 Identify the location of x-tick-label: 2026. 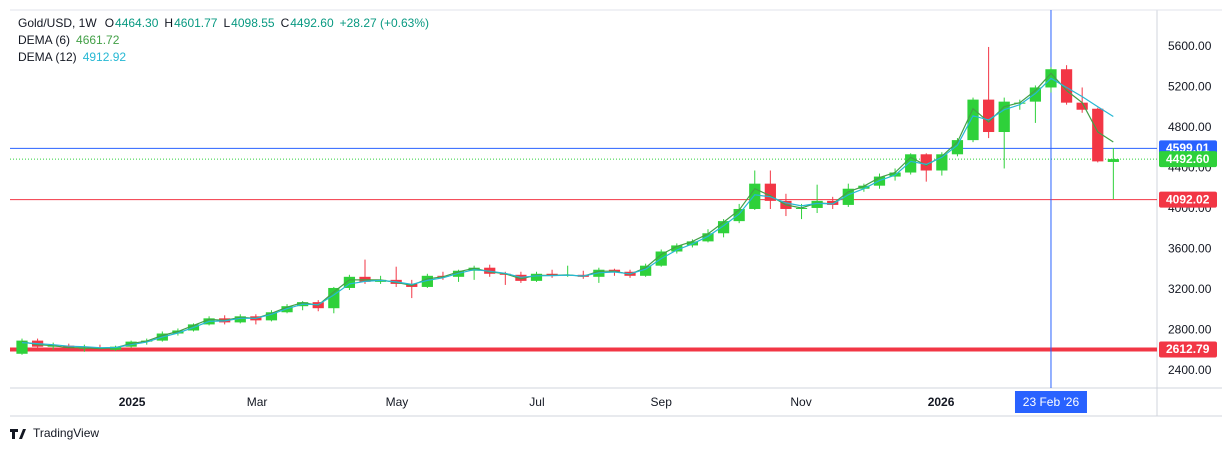
(941, 402).